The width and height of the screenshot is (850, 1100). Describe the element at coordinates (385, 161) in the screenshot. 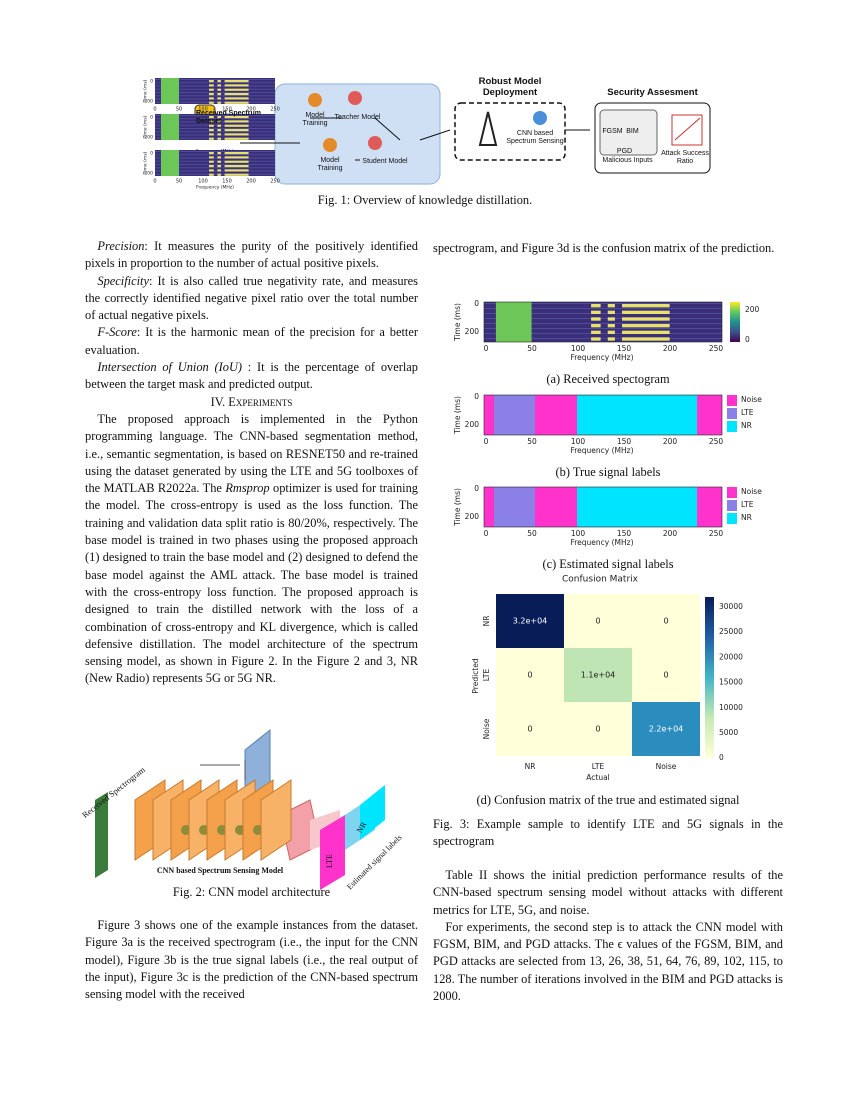

I see `student-label: Student Model` at that location.